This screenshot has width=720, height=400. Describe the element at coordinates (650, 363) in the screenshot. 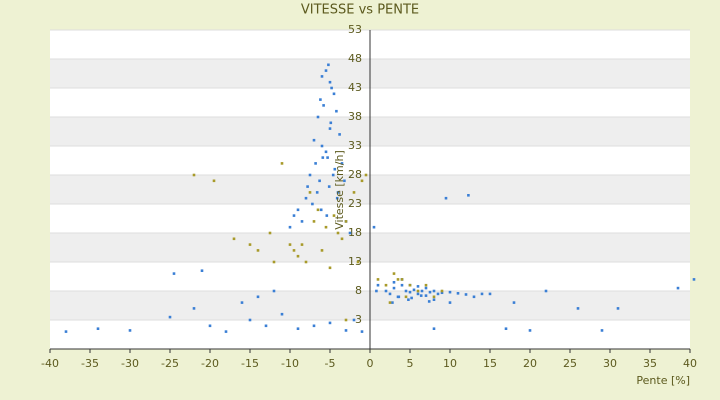

I see `x-tick-label: 35` at that location.